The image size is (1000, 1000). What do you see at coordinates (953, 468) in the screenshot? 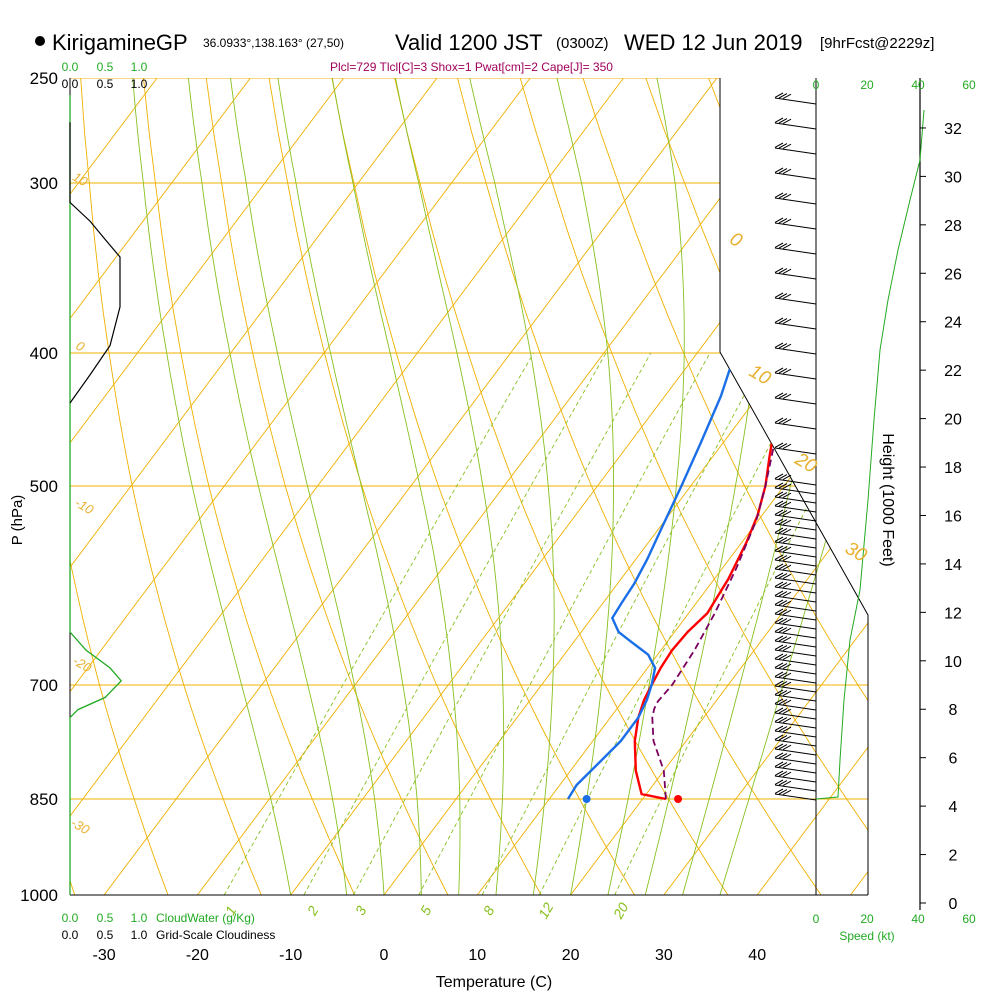
I see `height-tick-label: 18` at bounding box center [953, 468].